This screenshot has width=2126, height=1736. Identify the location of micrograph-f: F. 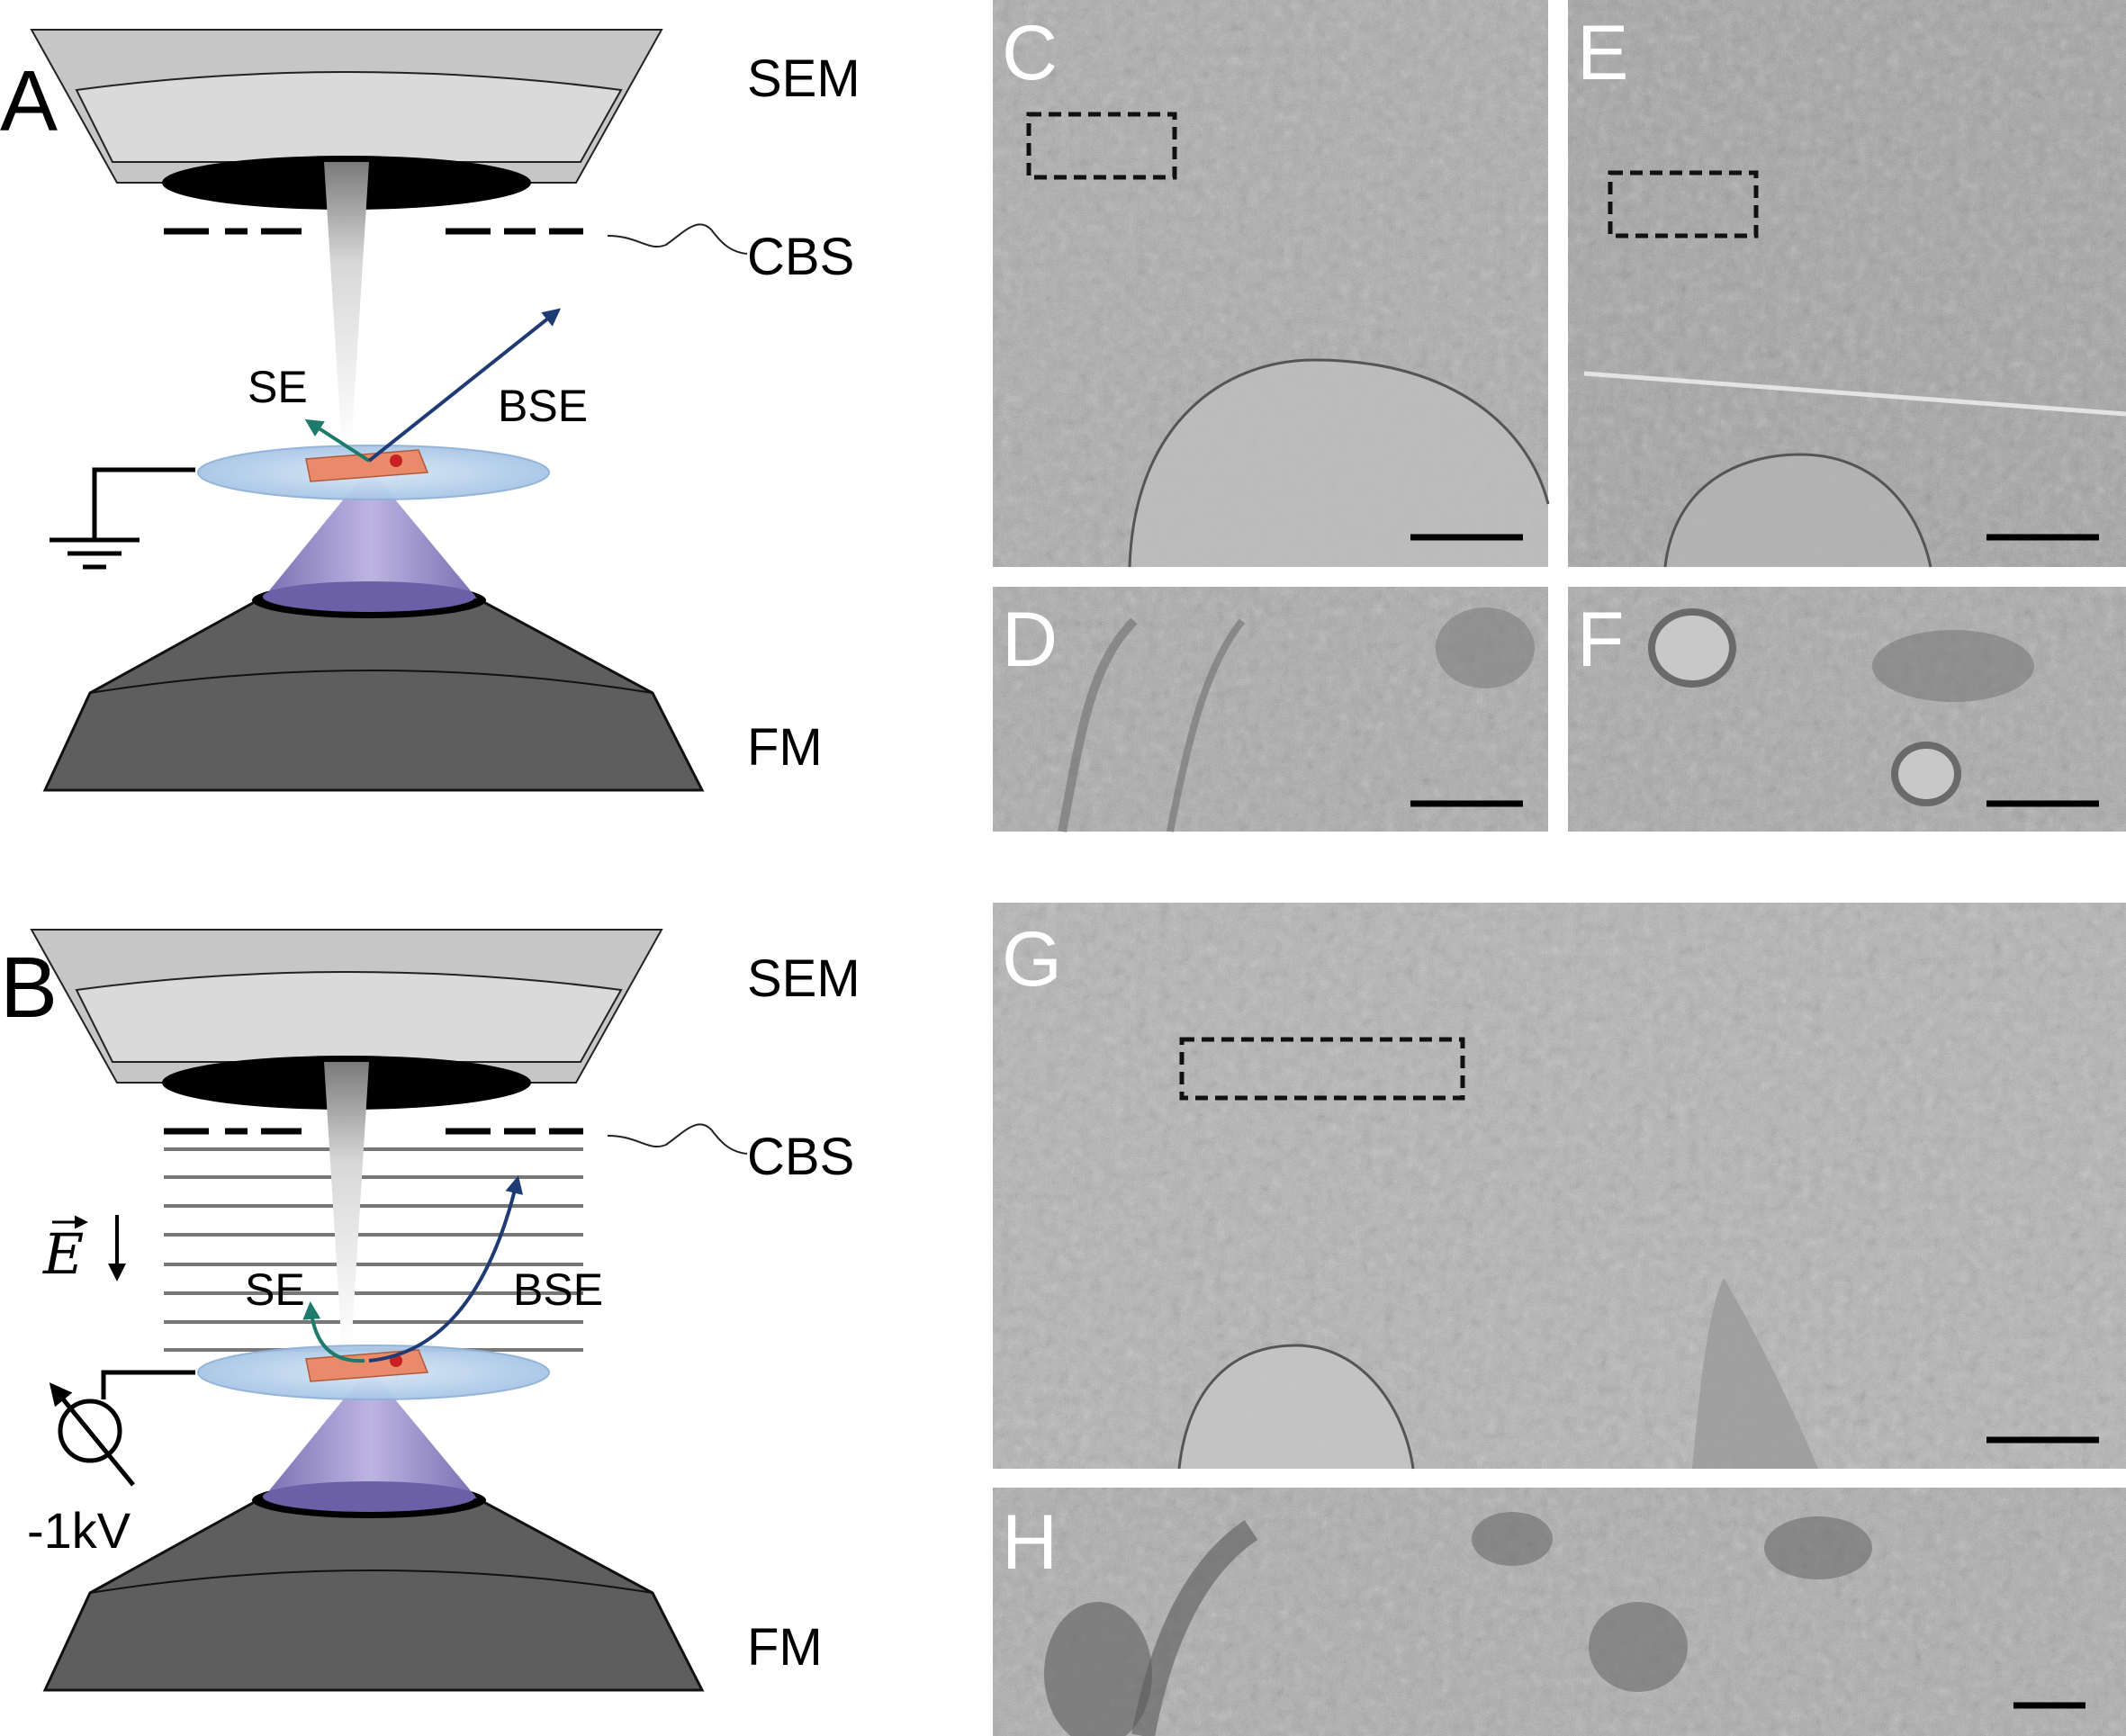
(1847, 709).